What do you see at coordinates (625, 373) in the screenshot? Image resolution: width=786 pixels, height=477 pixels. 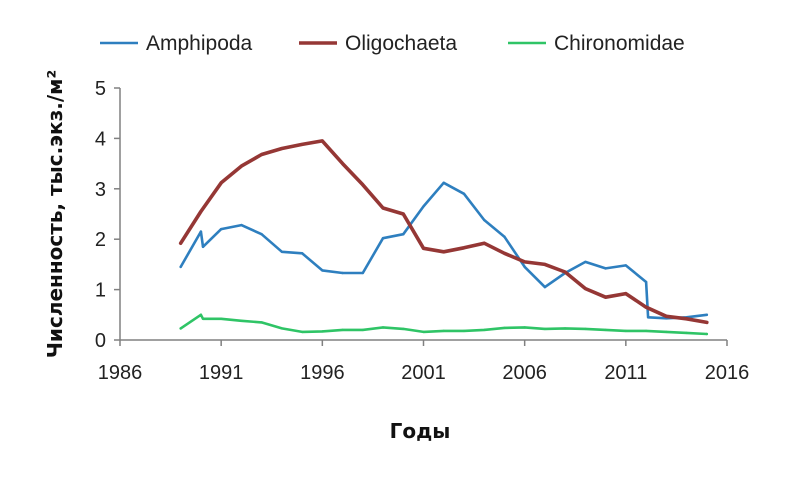 I see `x-tick-label: 2011` at bounding box center [625, 373].